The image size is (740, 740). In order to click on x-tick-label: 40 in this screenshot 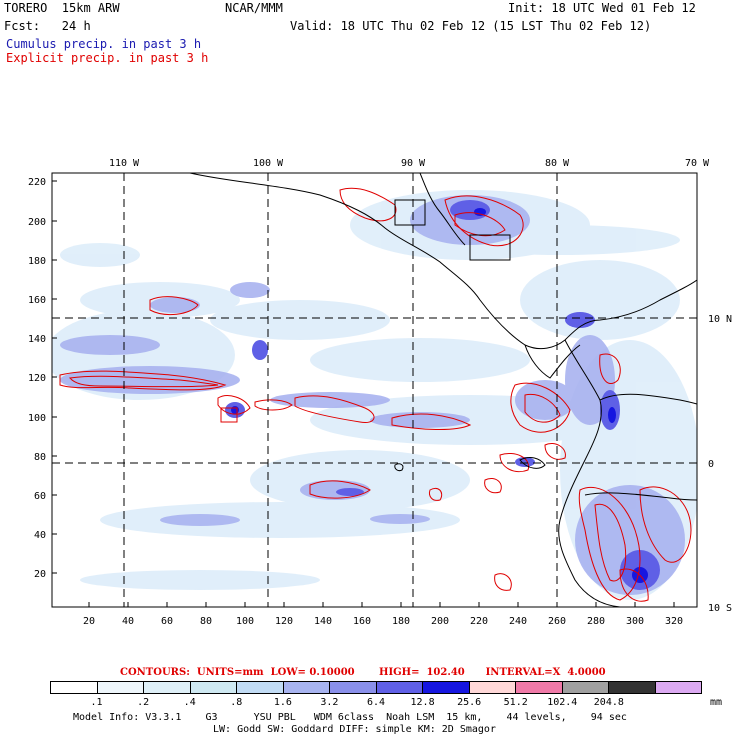, I will do `click(128, 621)`.